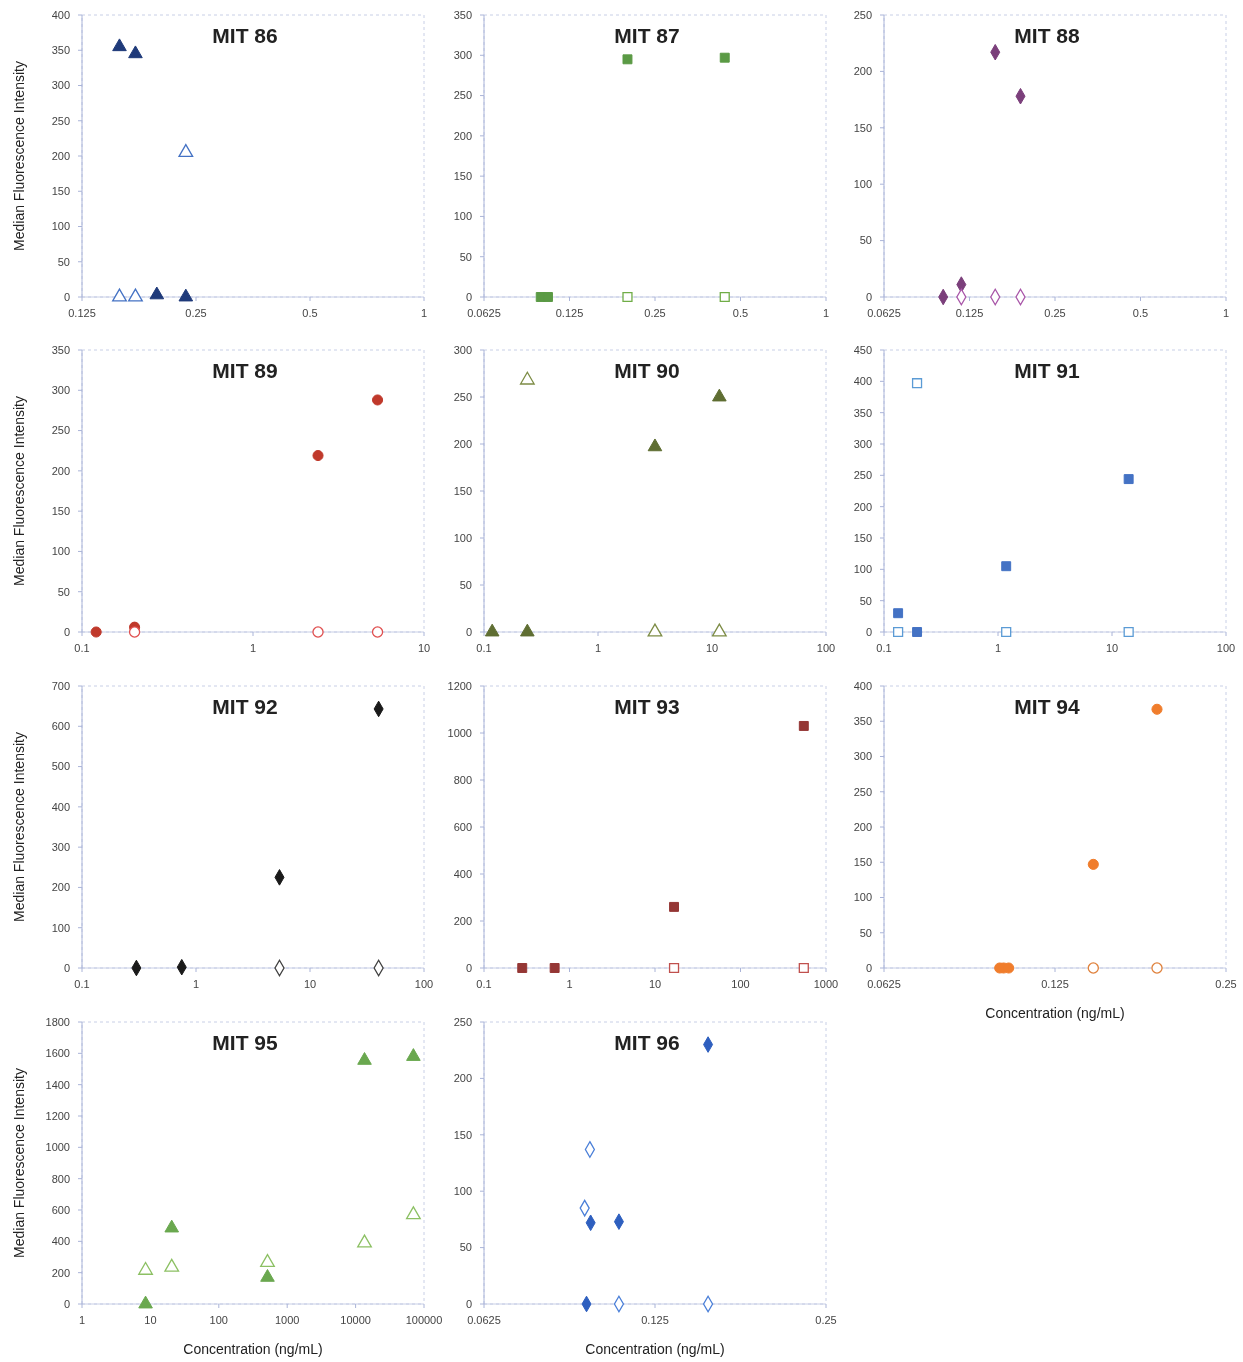 The height and width of the screenshot is (1362, 1243). Describe the element at coordinates (245, 370) in the screenshot. I see `chart-title: MIT 89` at that location.